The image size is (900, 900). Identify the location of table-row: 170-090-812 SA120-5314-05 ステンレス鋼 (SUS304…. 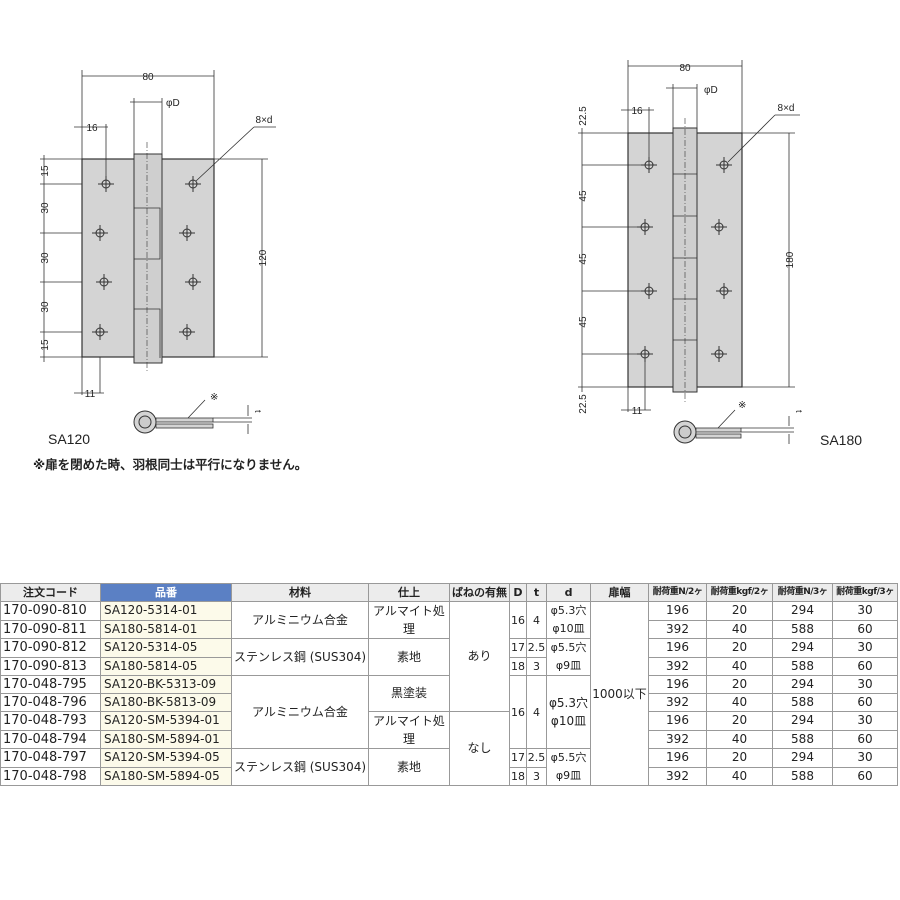
(449, 657).